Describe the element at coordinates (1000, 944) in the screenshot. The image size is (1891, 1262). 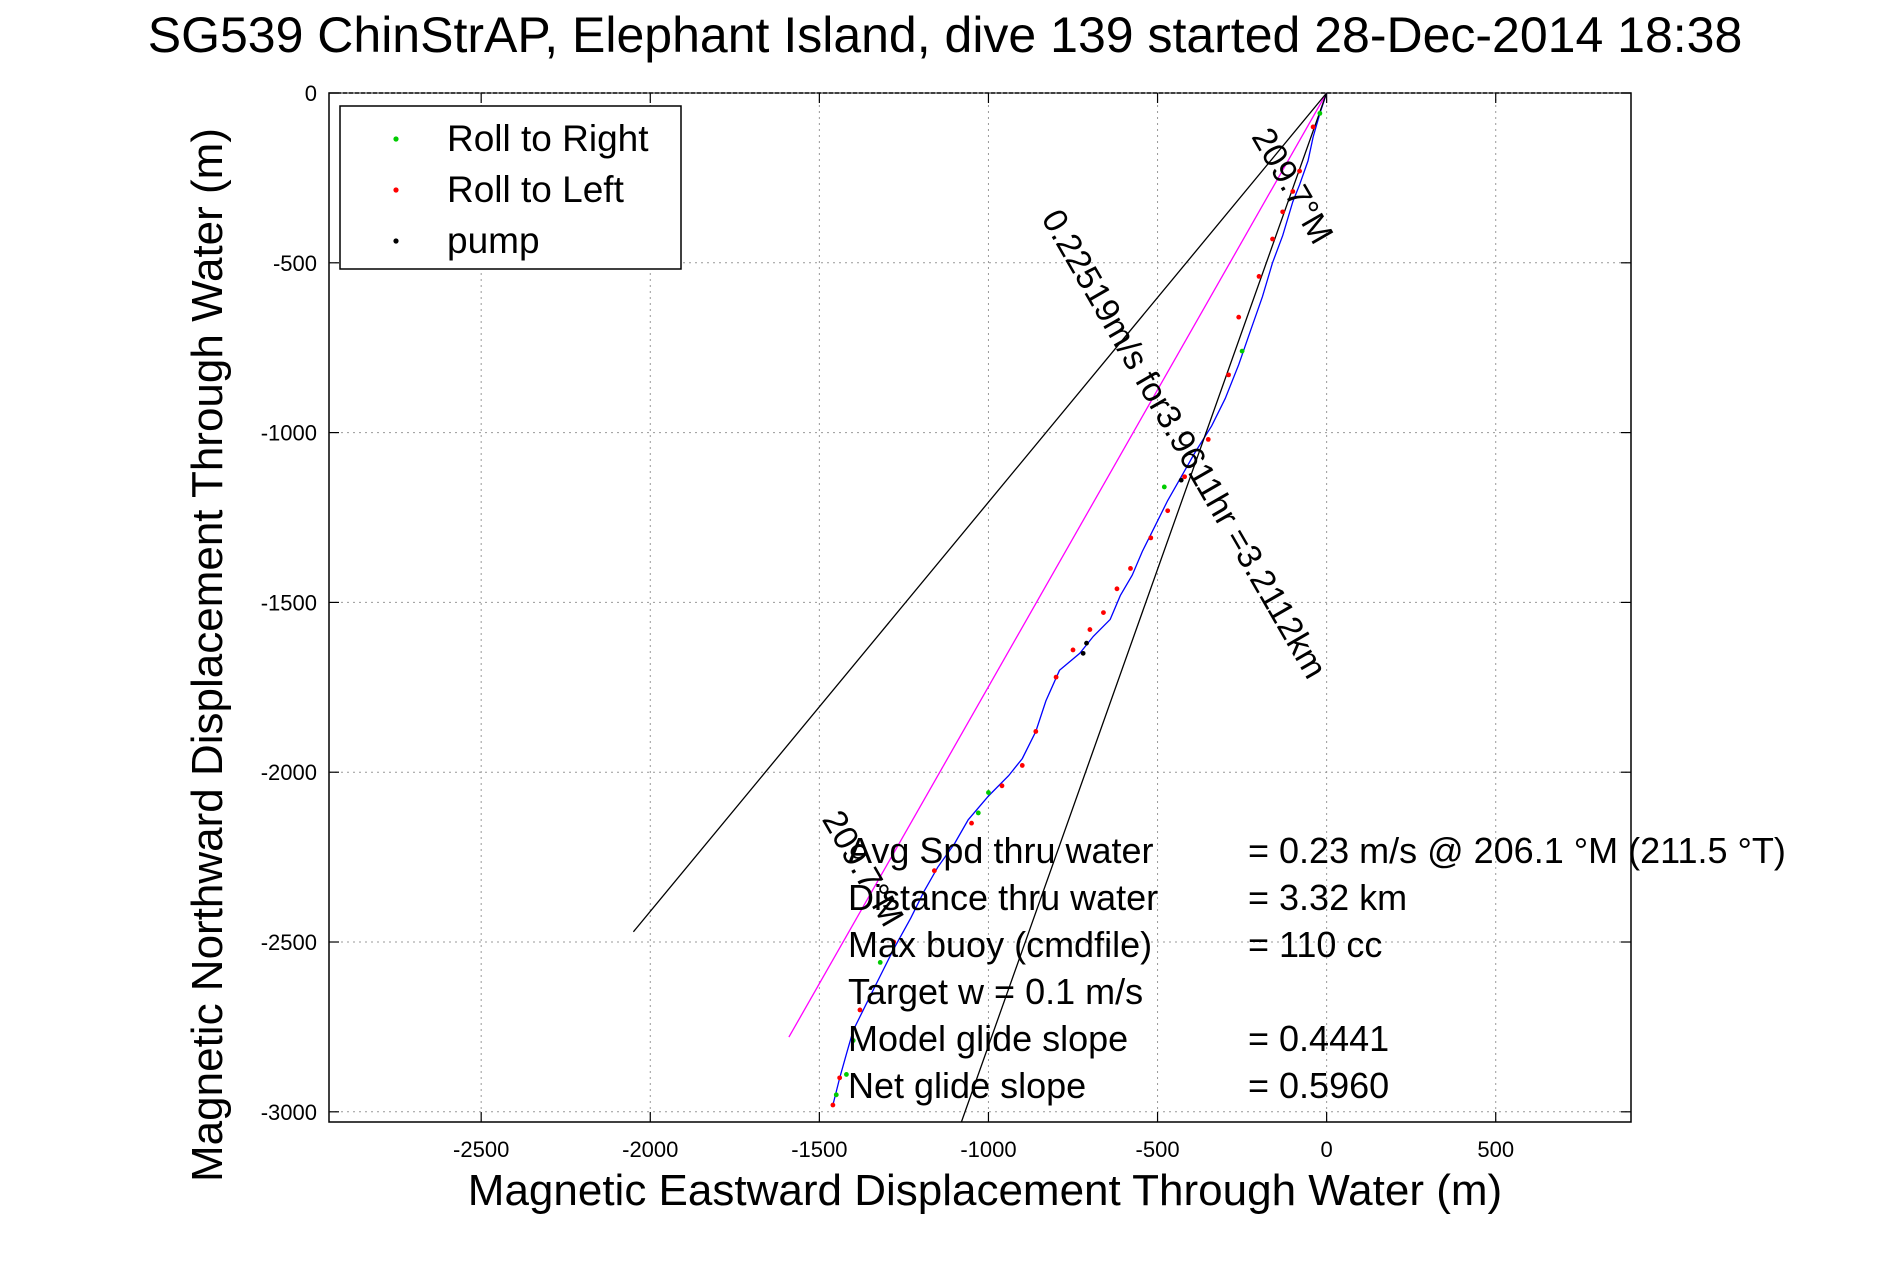
I see `stat-label: Max buoy (cmdfile)` at that location.